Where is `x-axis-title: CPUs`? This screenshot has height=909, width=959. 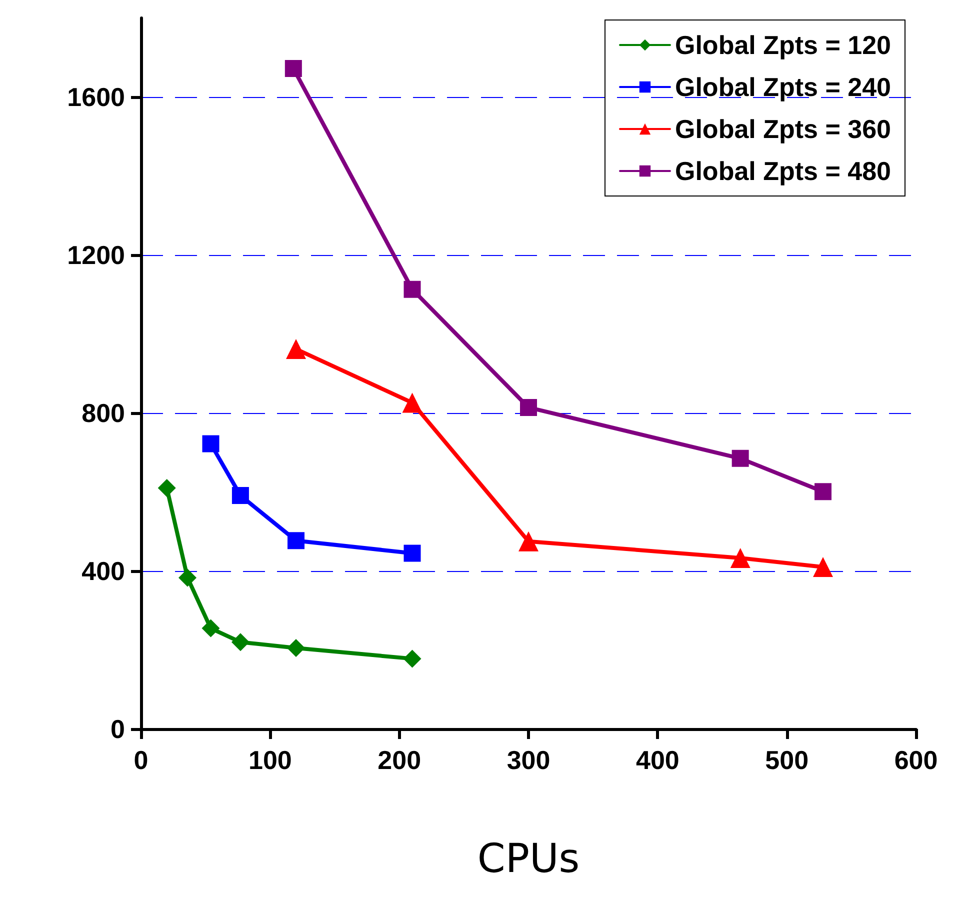 x-axis-title: CPUs is located at coordinates (528, 859).